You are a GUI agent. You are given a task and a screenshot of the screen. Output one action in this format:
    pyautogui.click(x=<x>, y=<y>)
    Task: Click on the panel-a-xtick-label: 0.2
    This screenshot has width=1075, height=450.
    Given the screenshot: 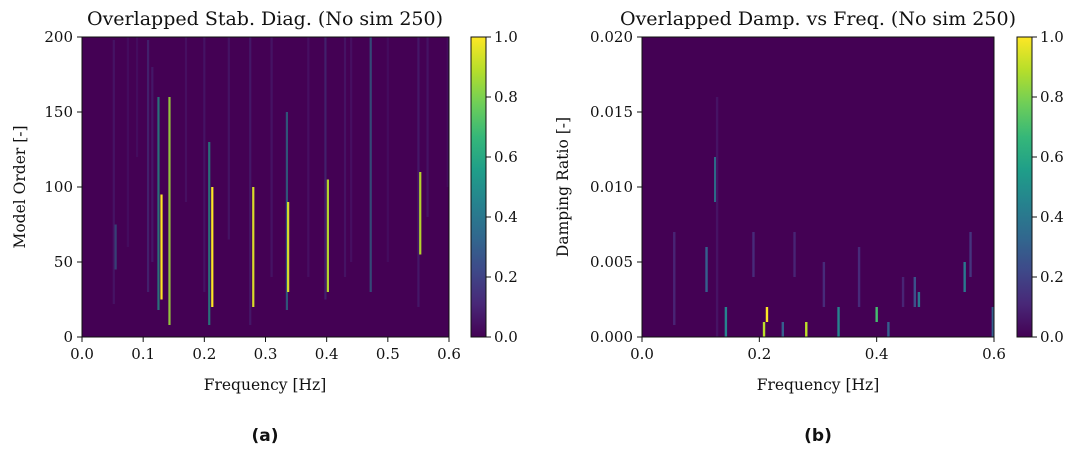 What is the action you would take?
    pyautogui.click(x=204, y=354)
    